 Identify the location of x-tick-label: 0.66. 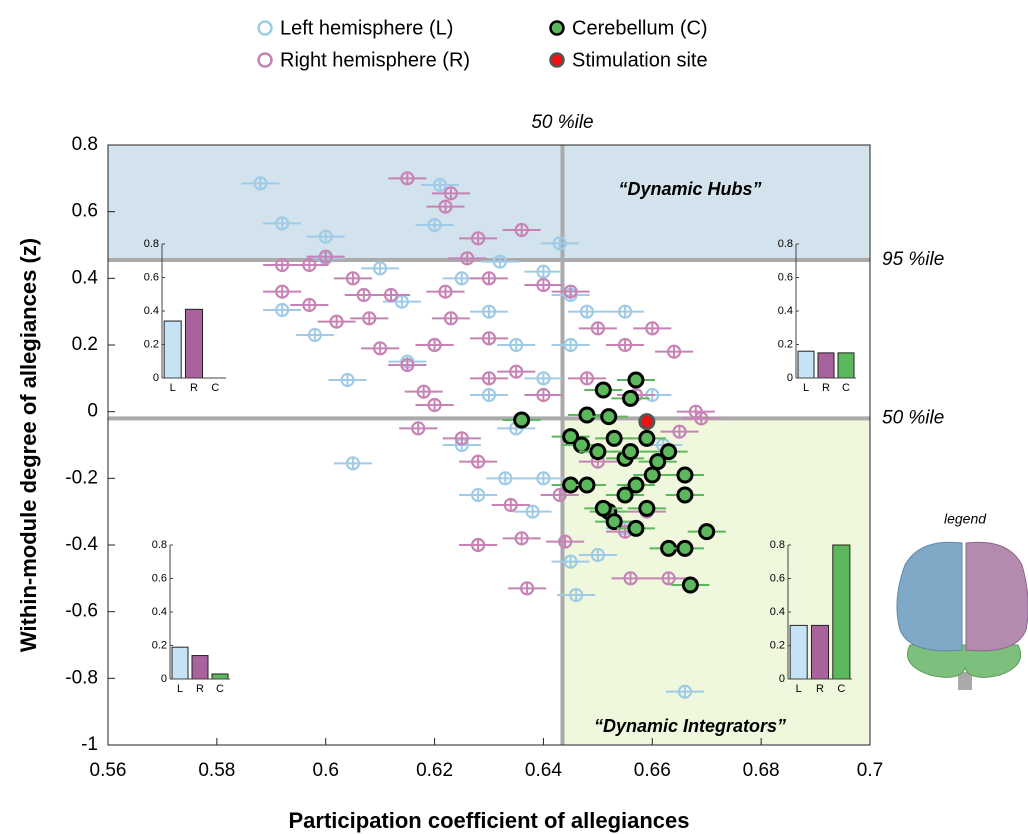
(652, 770).